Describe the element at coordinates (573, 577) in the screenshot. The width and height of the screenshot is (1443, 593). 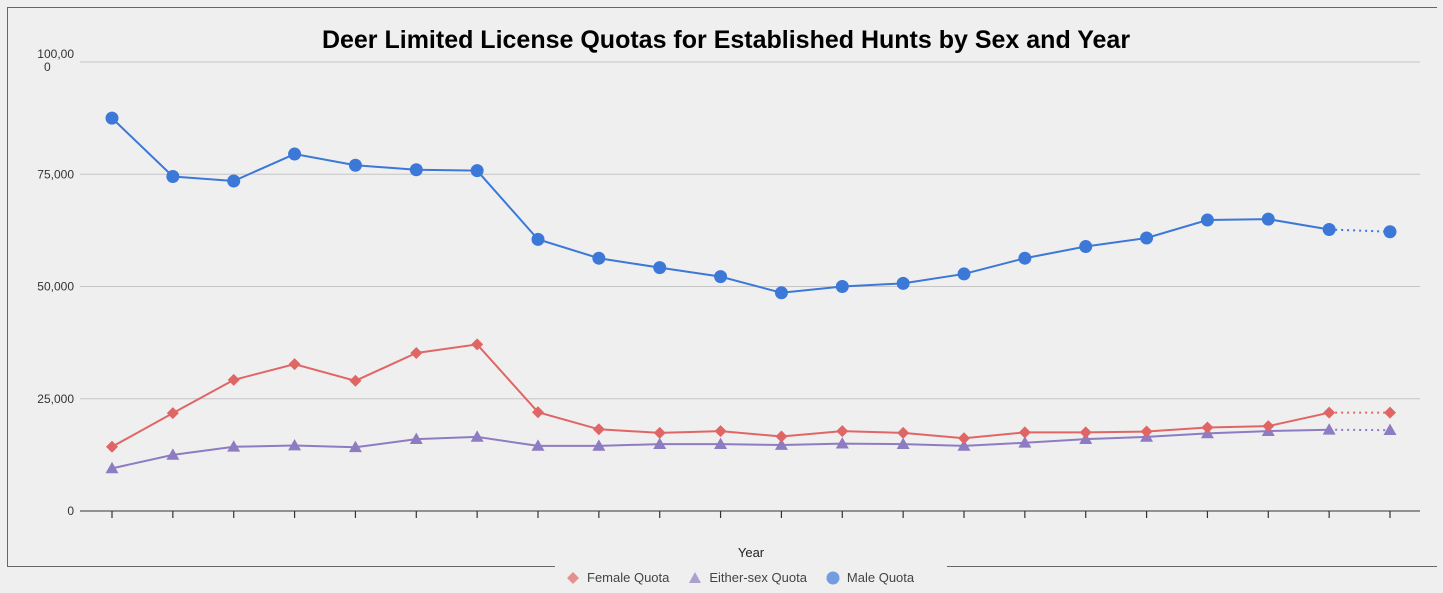
I see `legend-marker-female-quota-icon` at that location.